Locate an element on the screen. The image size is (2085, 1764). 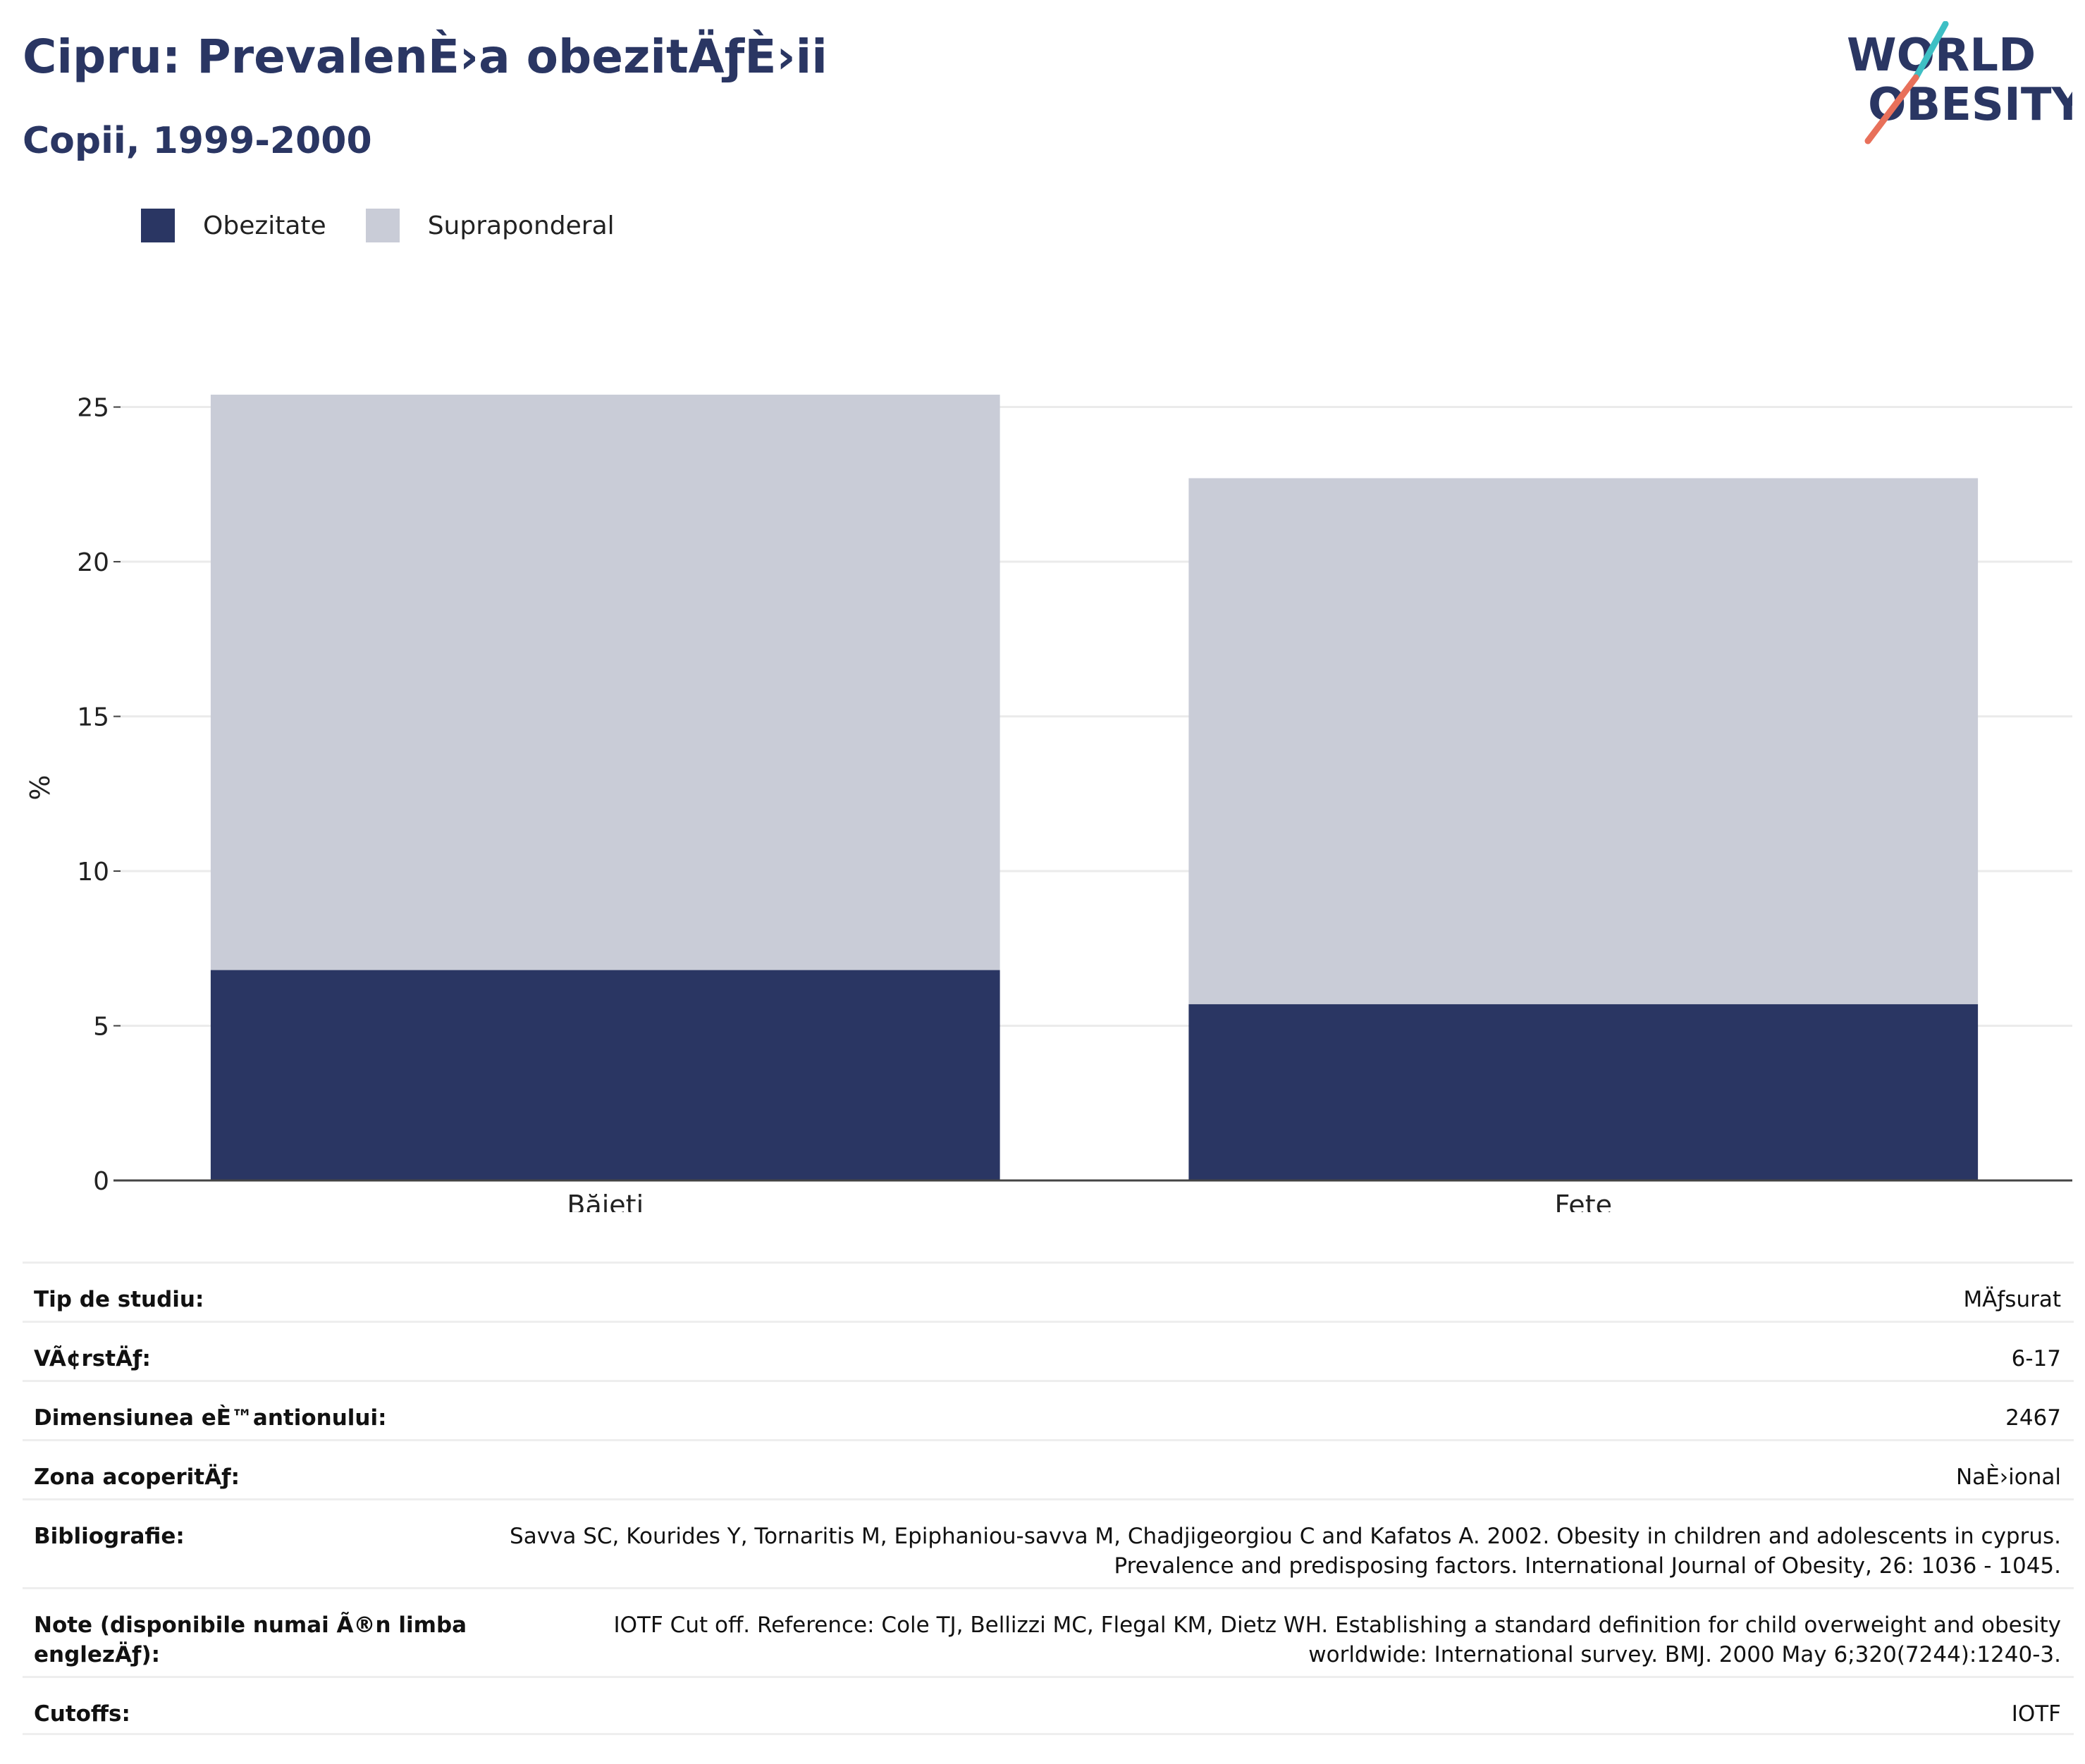
info-value: 2467 is located at coordinates (2033, 1418).